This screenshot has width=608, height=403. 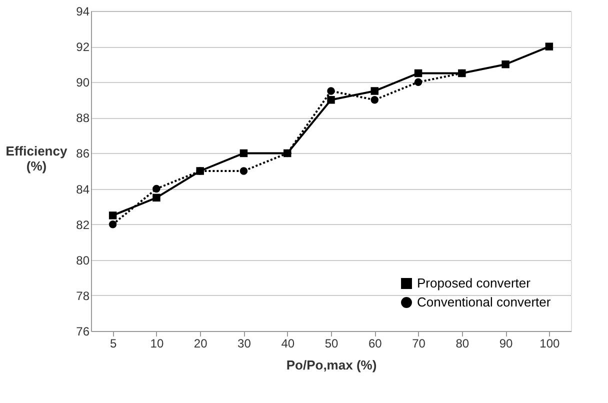 I want to click on x-tick-label: 10, so click(x=157, y=343).